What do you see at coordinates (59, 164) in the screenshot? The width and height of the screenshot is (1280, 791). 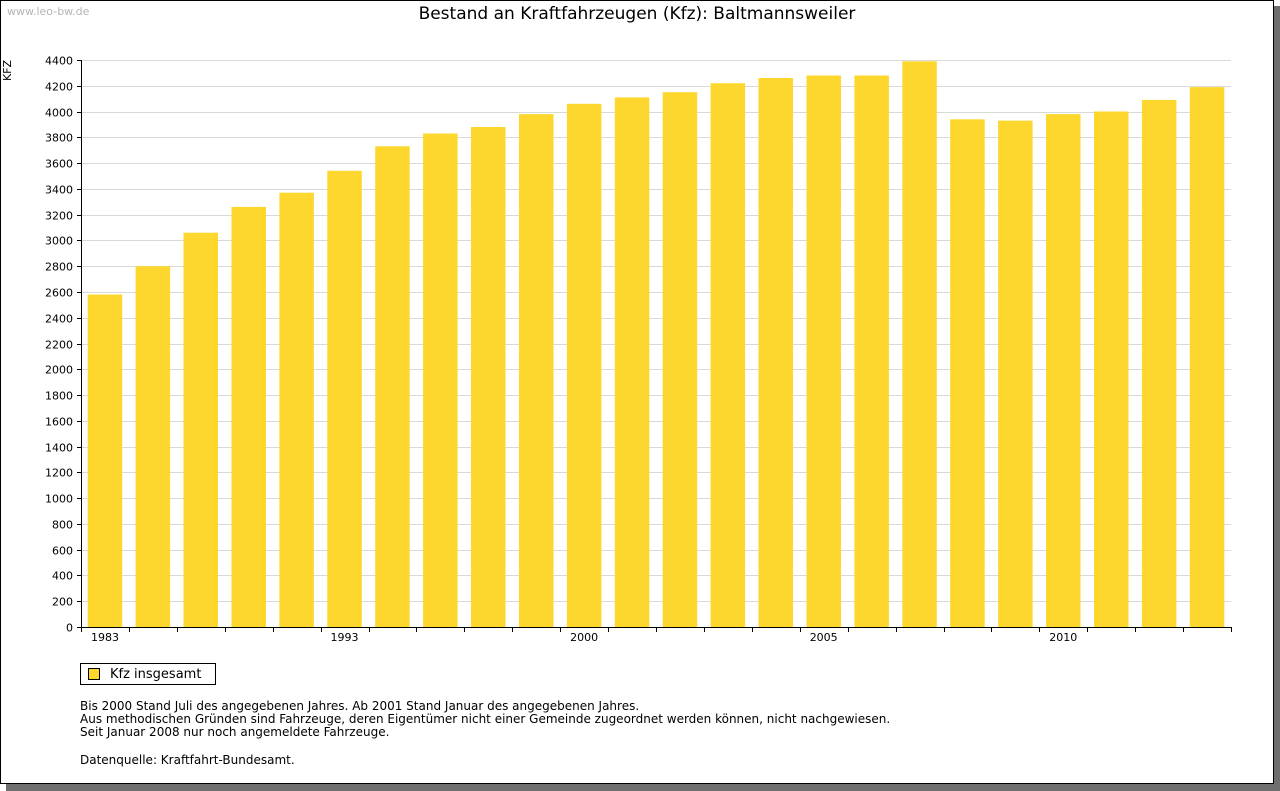 I see `y-tick-label: 3600` at bounding box center [59, 164].